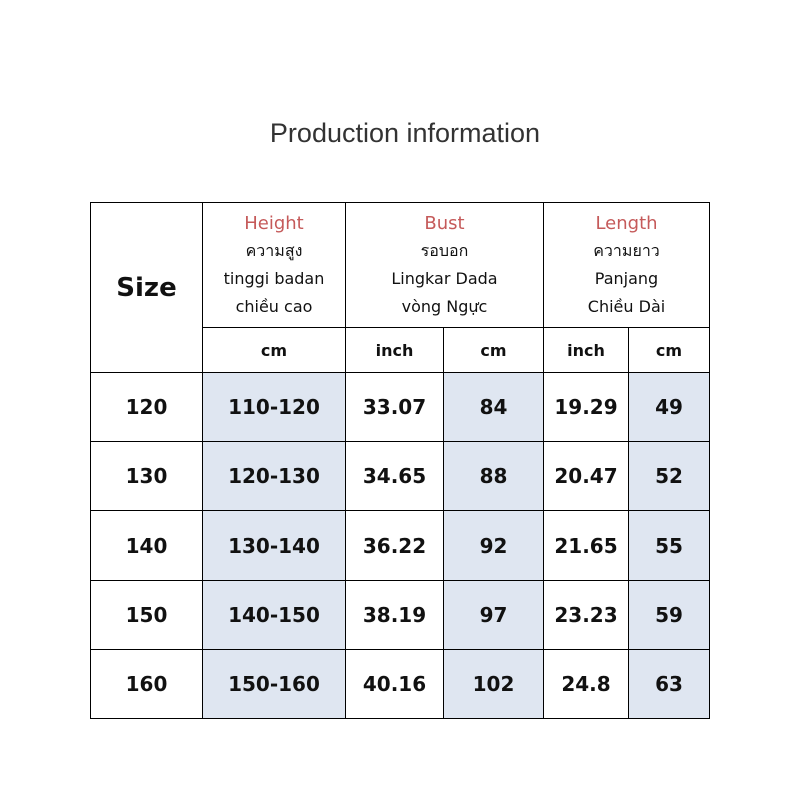  I want to click on table-cell: 140, so click(146, 545).